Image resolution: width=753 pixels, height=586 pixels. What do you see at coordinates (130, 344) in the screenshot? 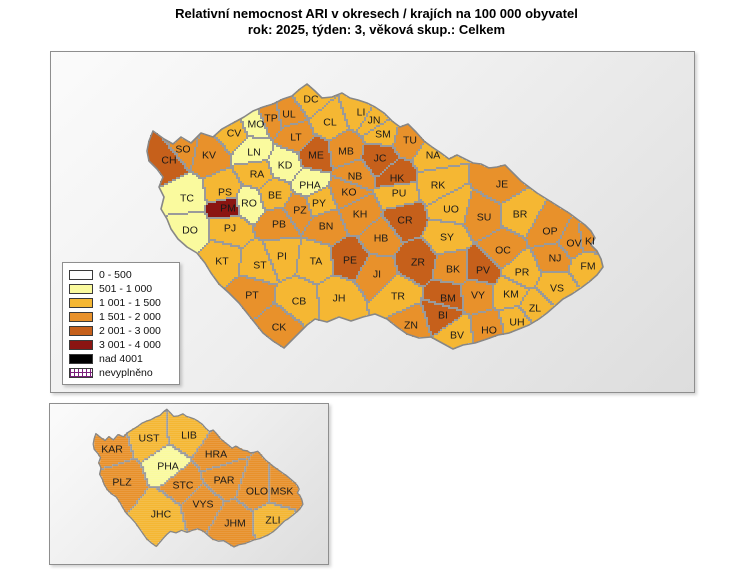
I see `legend-label: 3 001 - 4 000` at bounding box center [130, 344].